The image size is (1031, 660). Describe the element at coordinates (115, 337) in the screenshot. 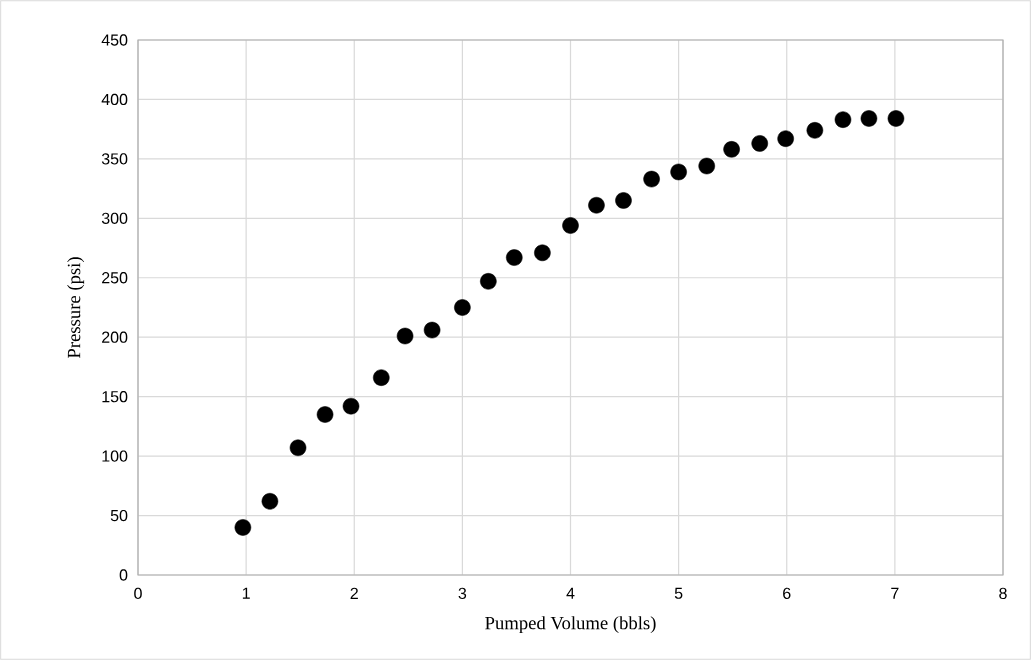

I see `y-tick-label: 200` at that location.